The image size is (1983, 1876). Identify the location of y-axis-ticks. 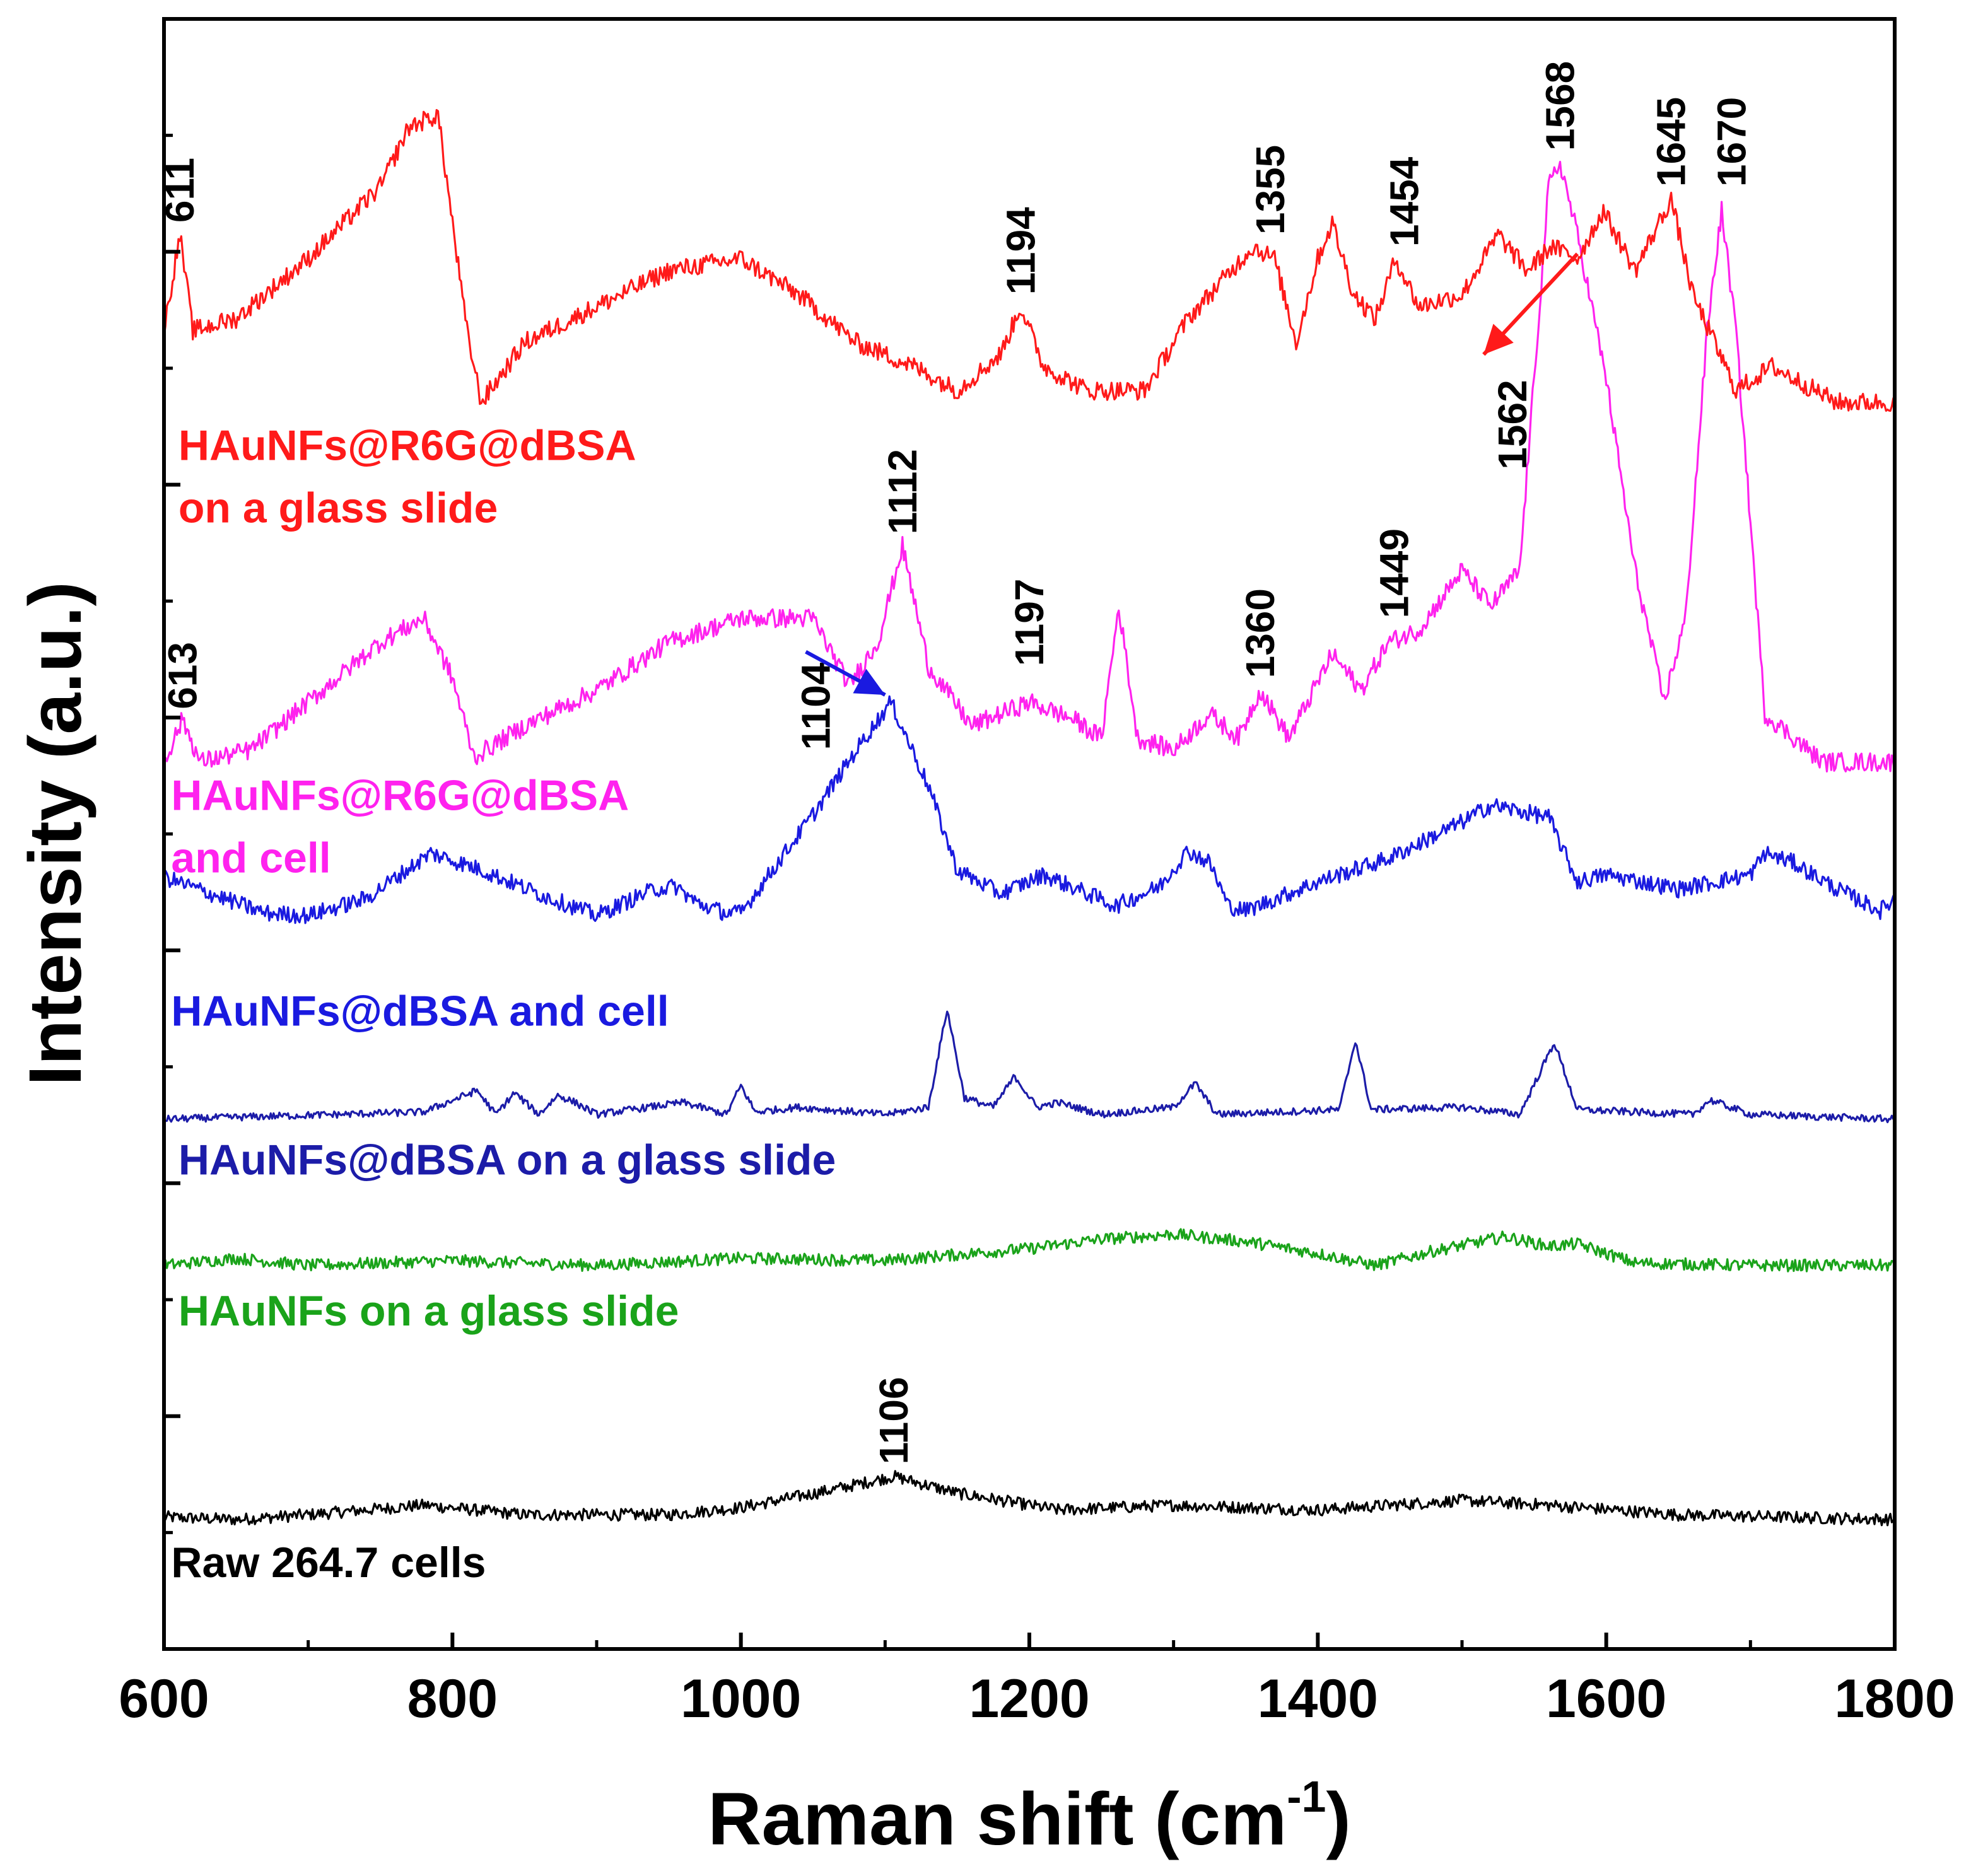
(172, 834).